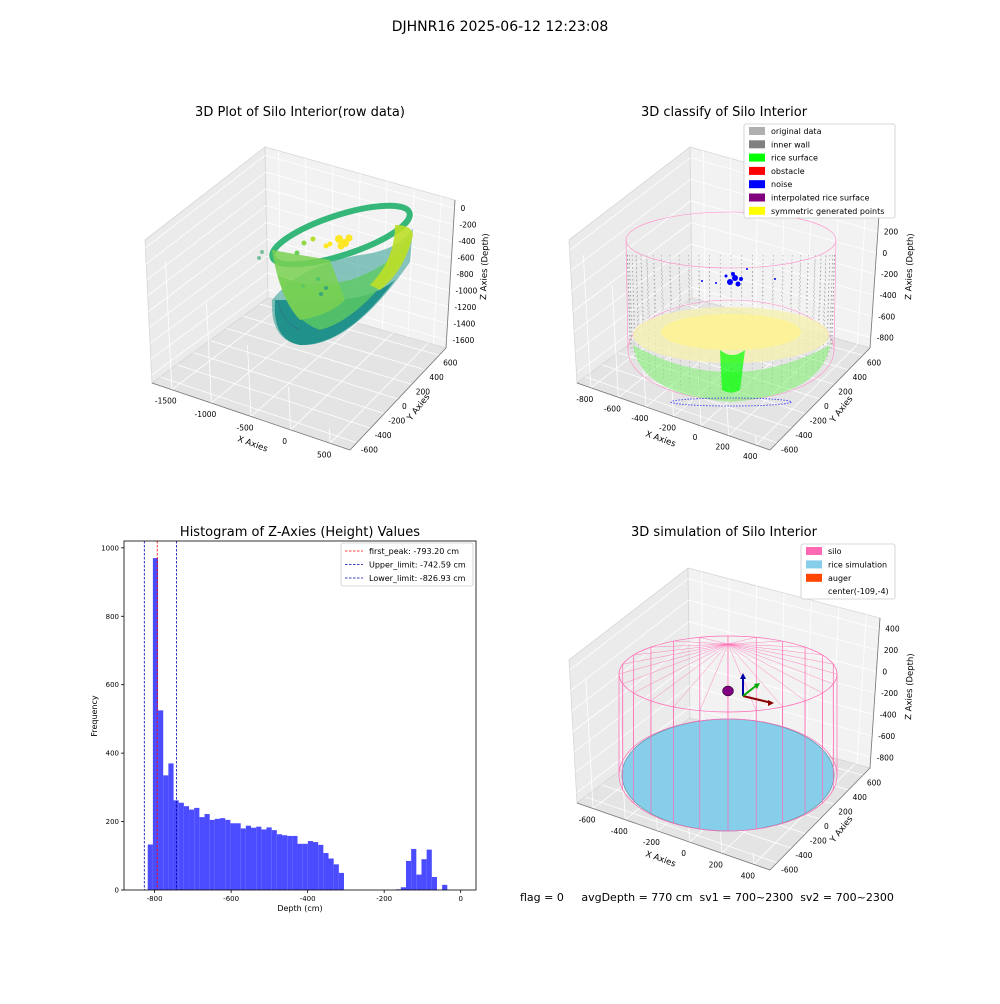  What do you see at coordinates (467, 241) in the screenshot?
I see `raw-plot-ztick: -400` at bounding box center [467, 241].